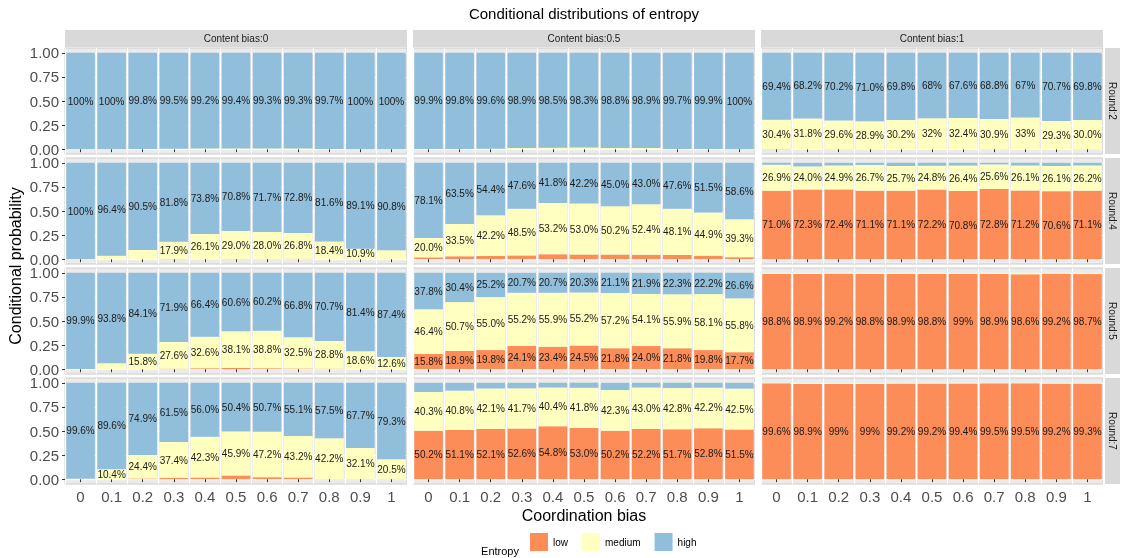 This screenshot has width=1121, height=558. I want to click on data-label: 50.2%, so click(428, 455).